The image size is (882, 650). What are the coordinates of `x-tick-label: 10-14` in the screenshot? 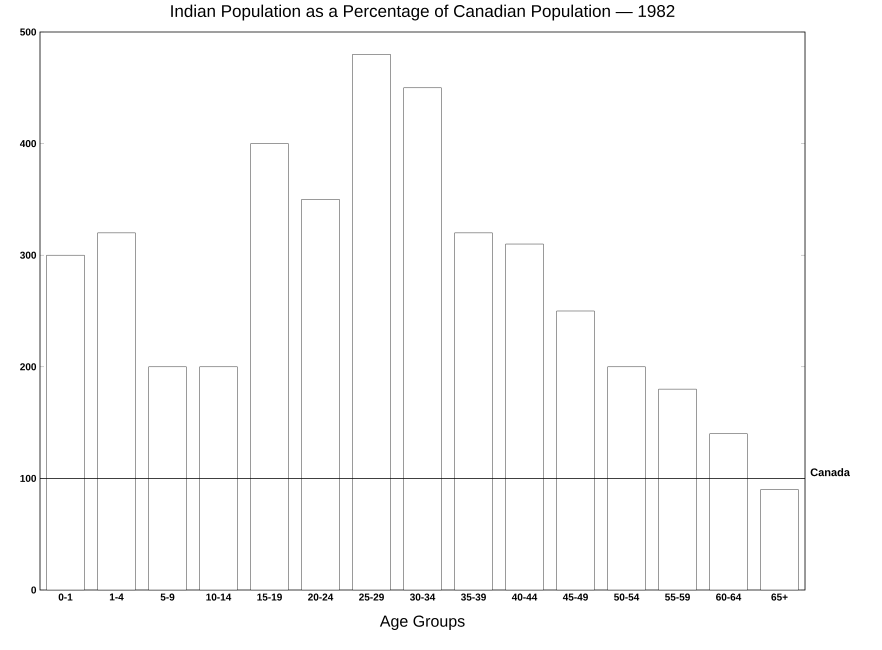 It's located at (219, 597).